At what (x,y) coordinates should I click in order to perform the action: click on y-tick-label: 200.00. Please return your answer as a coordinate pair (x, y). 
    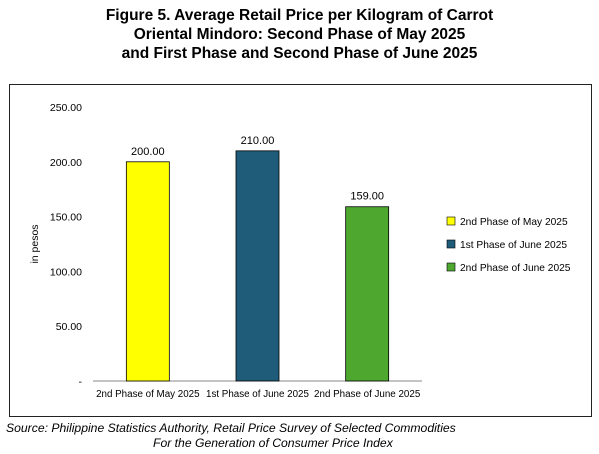
    Looking at the image, I should click on (66, 163).